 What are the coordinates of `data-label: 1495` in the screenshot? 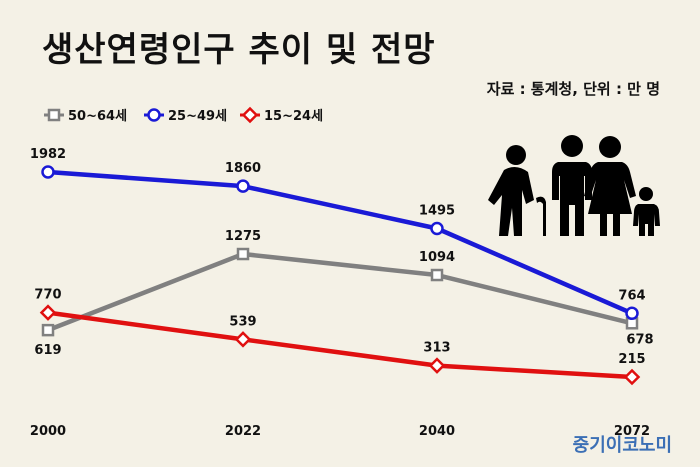 It's located at (437, 210).